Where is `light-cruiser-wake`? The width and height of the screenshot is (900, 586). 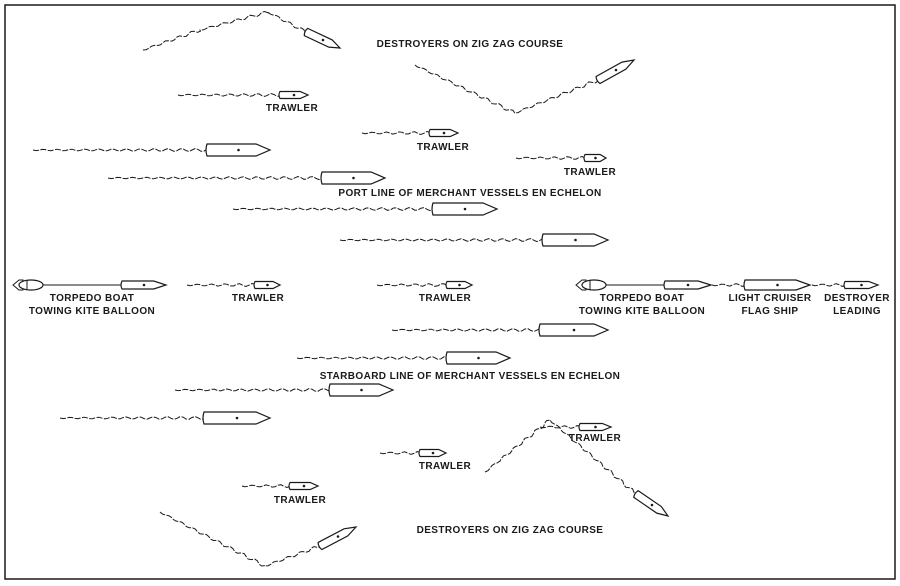
light-cruiser-wake is located at coordinates (728, 285).